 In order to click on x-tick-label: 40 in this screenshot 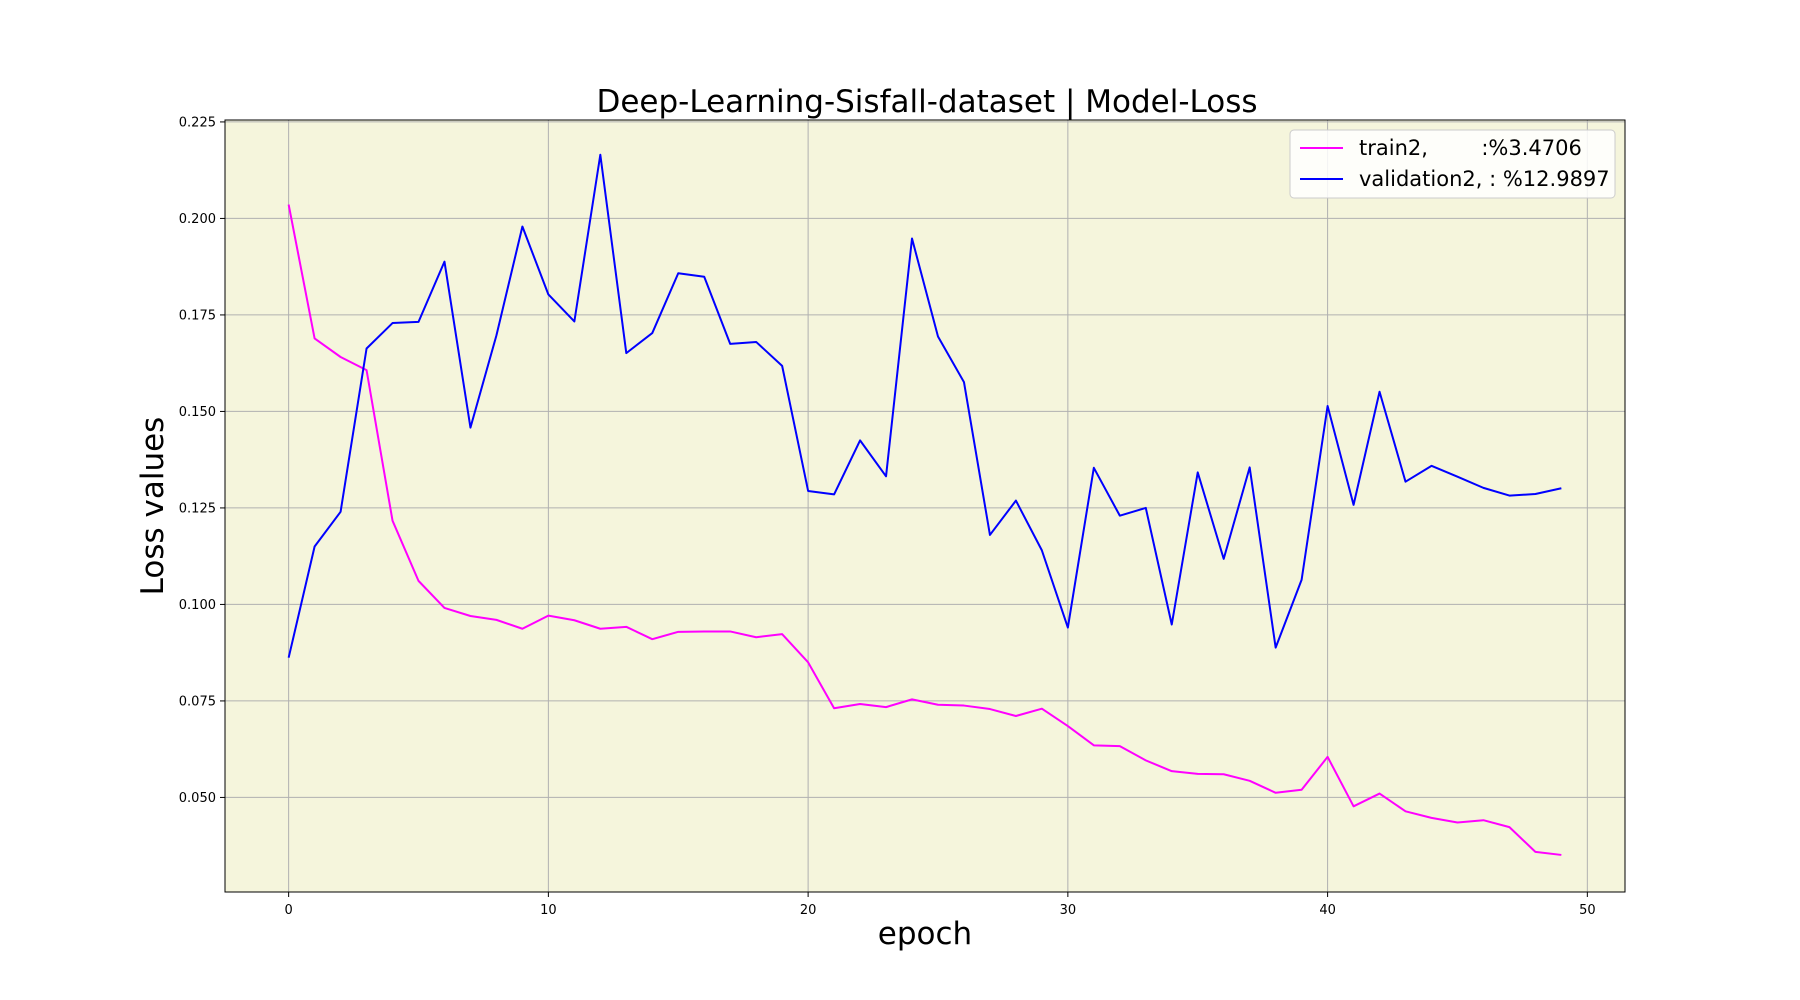, I will do `click(1327, 910)`.